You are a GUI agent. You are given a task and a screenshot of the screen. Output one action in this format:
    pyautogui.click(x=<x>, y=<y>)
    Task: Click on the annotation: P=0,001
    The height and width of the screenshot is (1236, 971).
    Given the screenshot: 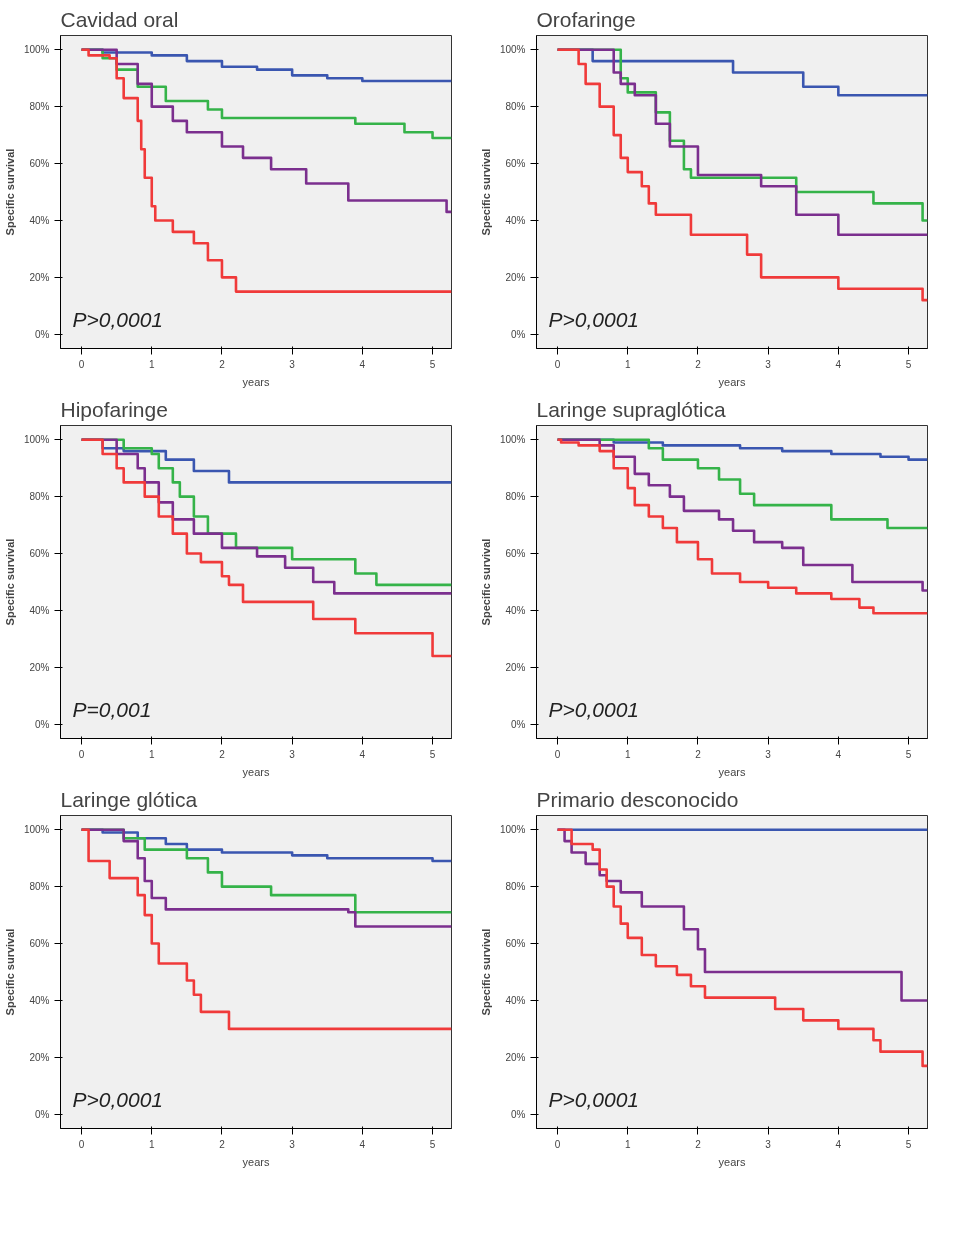 What is the action you would take?
    pyautogui.click(x=112, y=709)
    